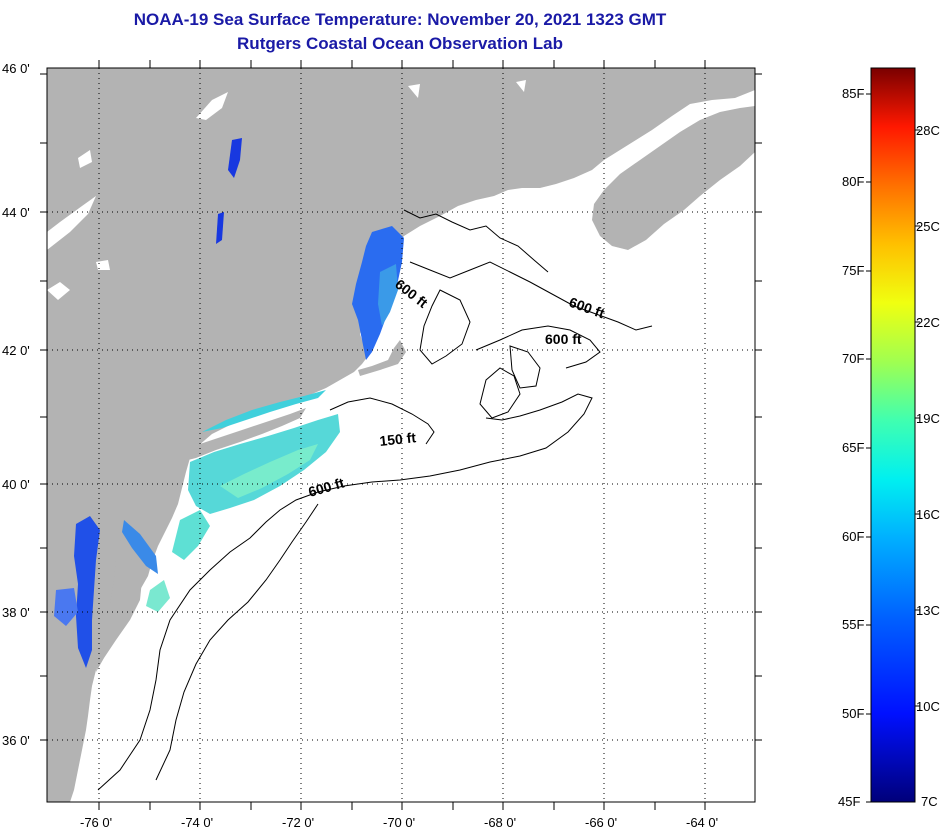 The width and height of the screenshot is (944, 832). I want to click on colorbar-f-label: 50F, so click(853, 713).